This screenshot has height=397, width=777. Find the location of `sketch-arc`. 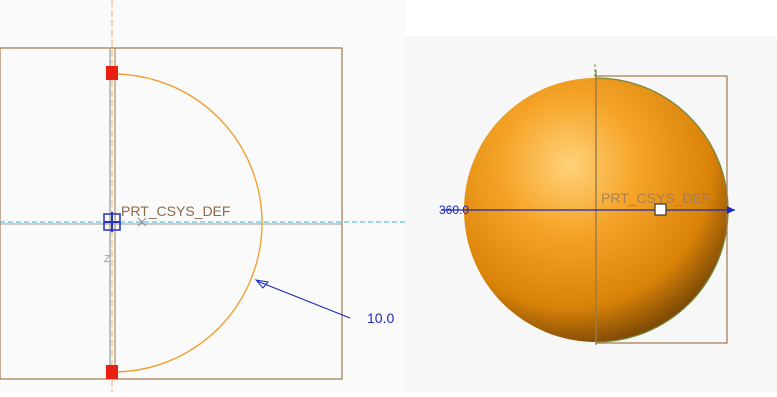

sketch-arc is located at coordinates (187, 223).